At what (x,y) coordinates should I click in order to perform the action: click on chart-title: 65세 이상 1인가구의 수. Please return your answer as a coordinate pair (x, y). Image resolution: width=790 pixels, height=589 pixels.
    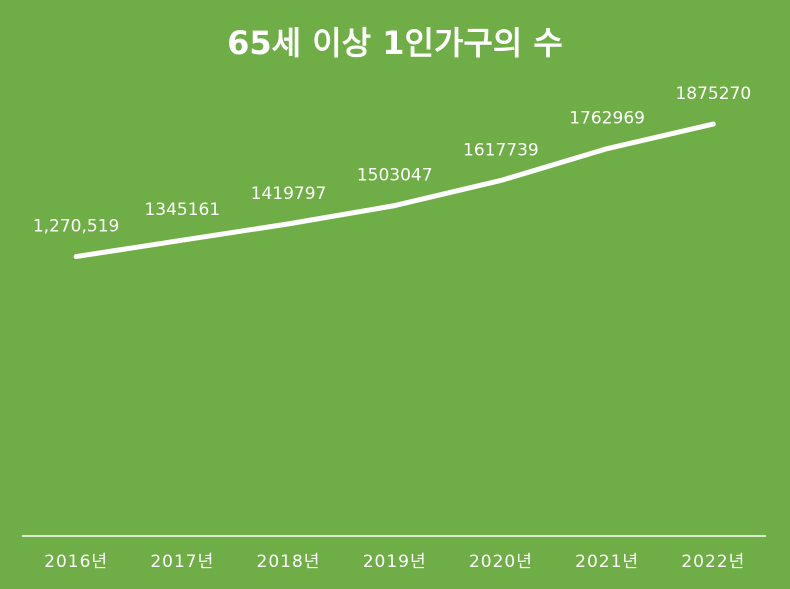
    Looking at the image, I should click on (395, 43).